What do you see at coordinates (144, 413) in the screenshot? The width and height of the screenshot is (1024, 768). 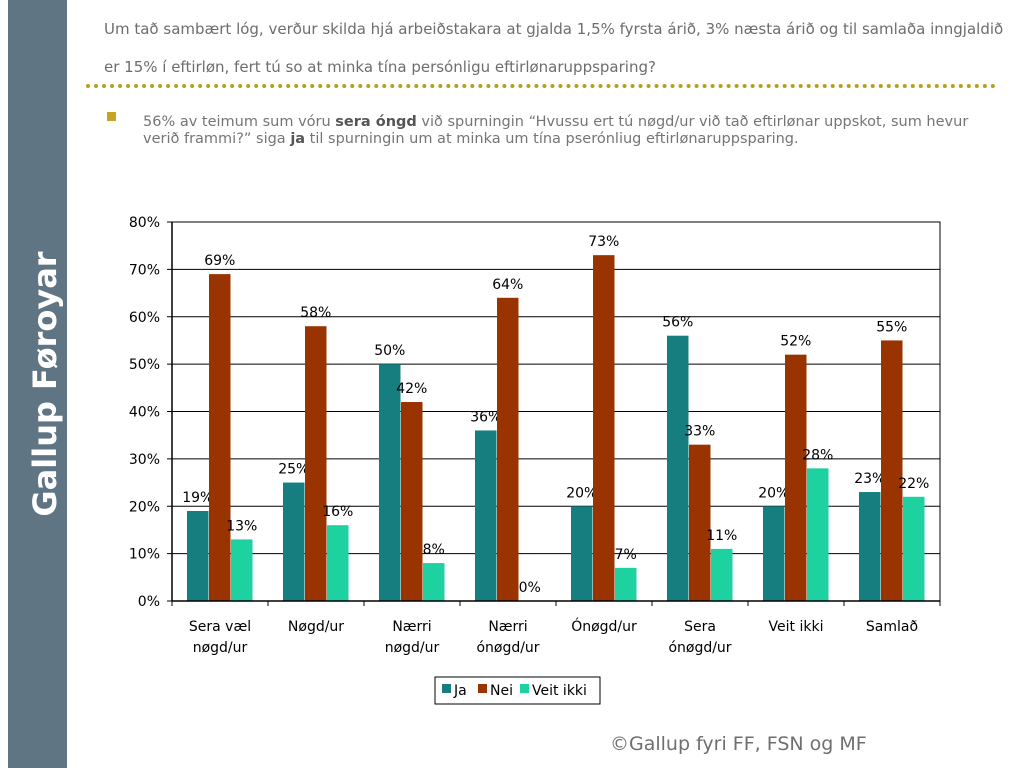 I see `y-tick-label: 40%` at bounding box center [144, 413].